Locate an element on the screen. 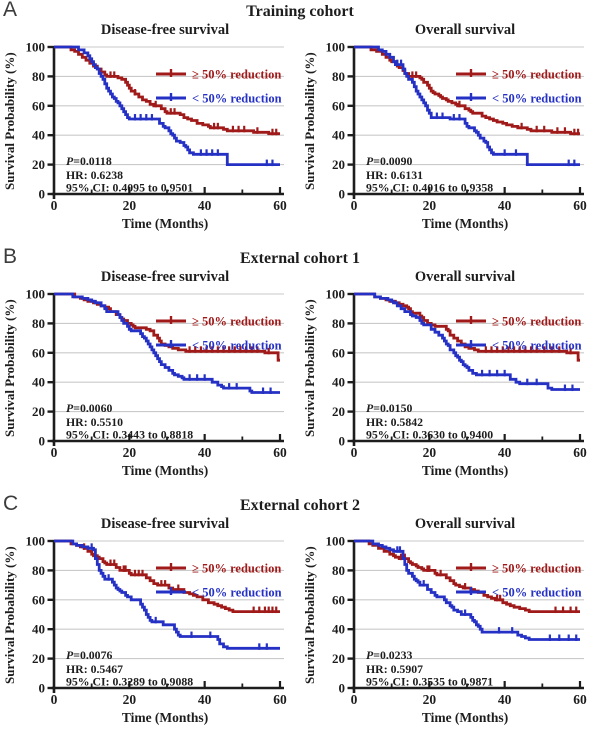 This screenshot has width=600, height=743. stat-hazard-ratio: HR: 0.5907 is located at coordinates (394, 669).